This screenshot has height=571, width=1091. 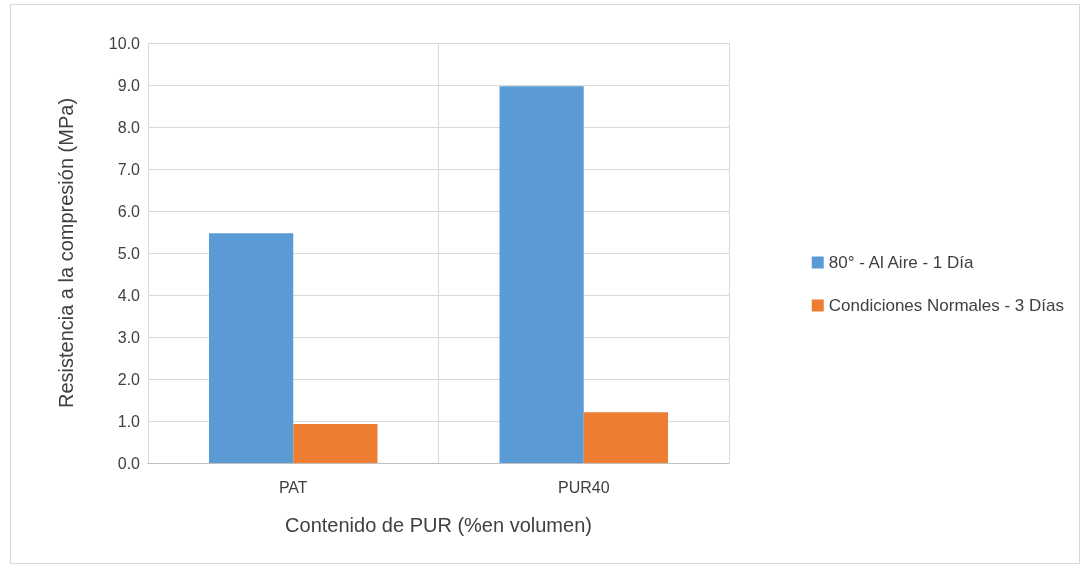 What do you see at coordinates (901, 262) in the screenshot?
I see `legend-label: 80° - Al Aire - 1 Día` at bounding box center [901, 262].